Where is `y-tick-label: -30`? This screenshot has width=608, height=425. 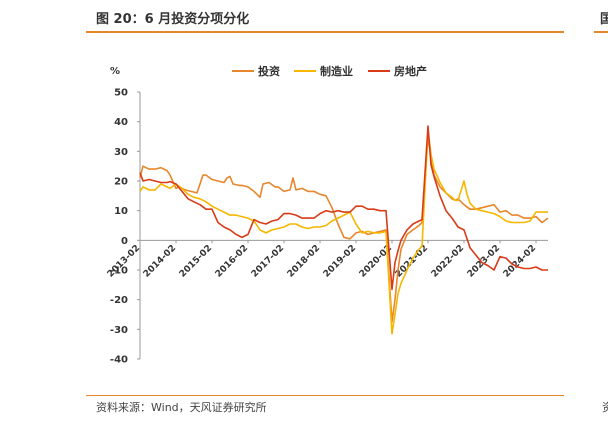
y-tick-label: -30 is located at coordinates (119, 330).